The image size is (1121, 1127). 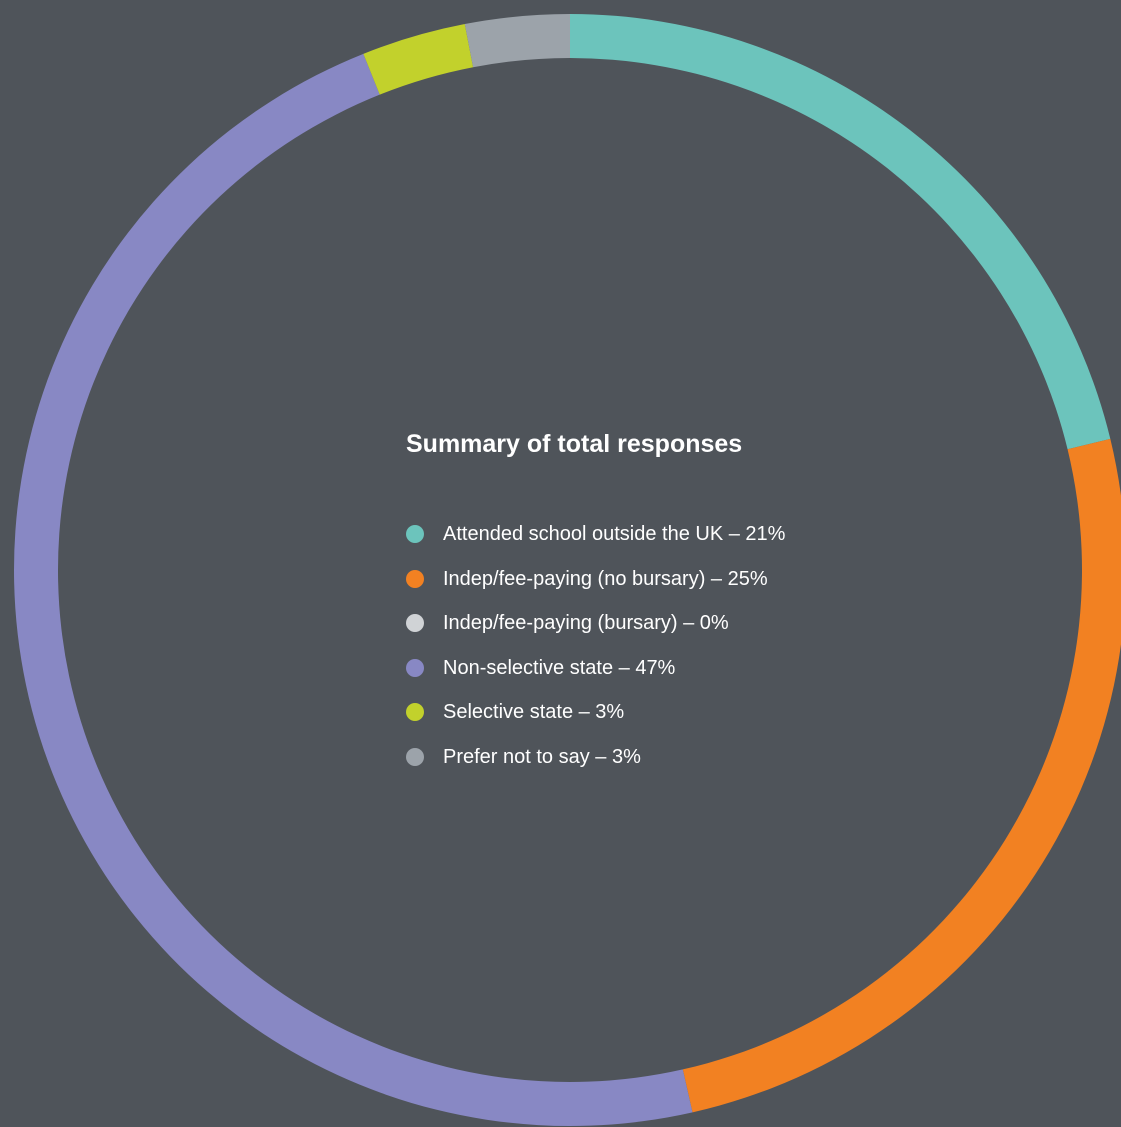 What do you see at coordinates (534, 712) in the screenshot?
I see `legend-label: Selective state – 3%` at bounding box center [534, 712].